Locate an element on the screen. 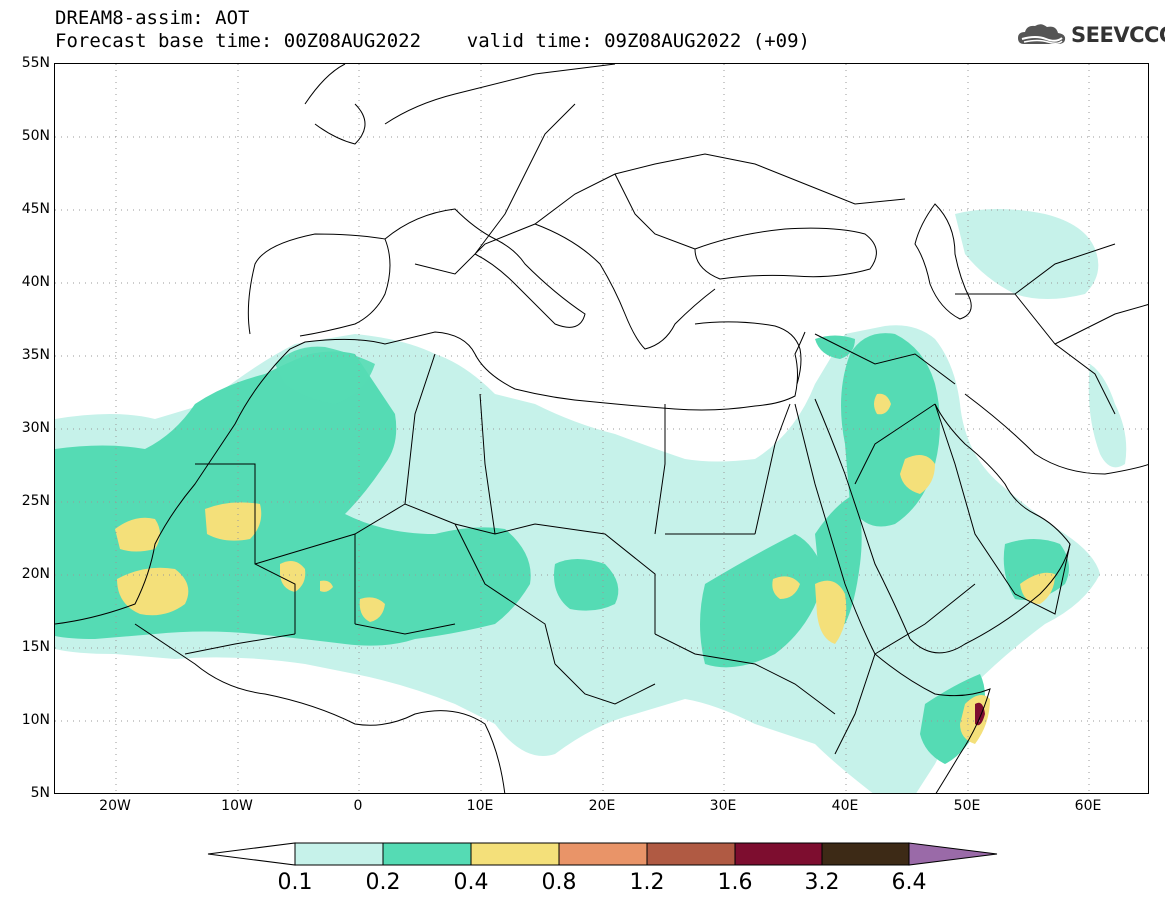  lon-label: 20E is located at coordinates (602, 806).